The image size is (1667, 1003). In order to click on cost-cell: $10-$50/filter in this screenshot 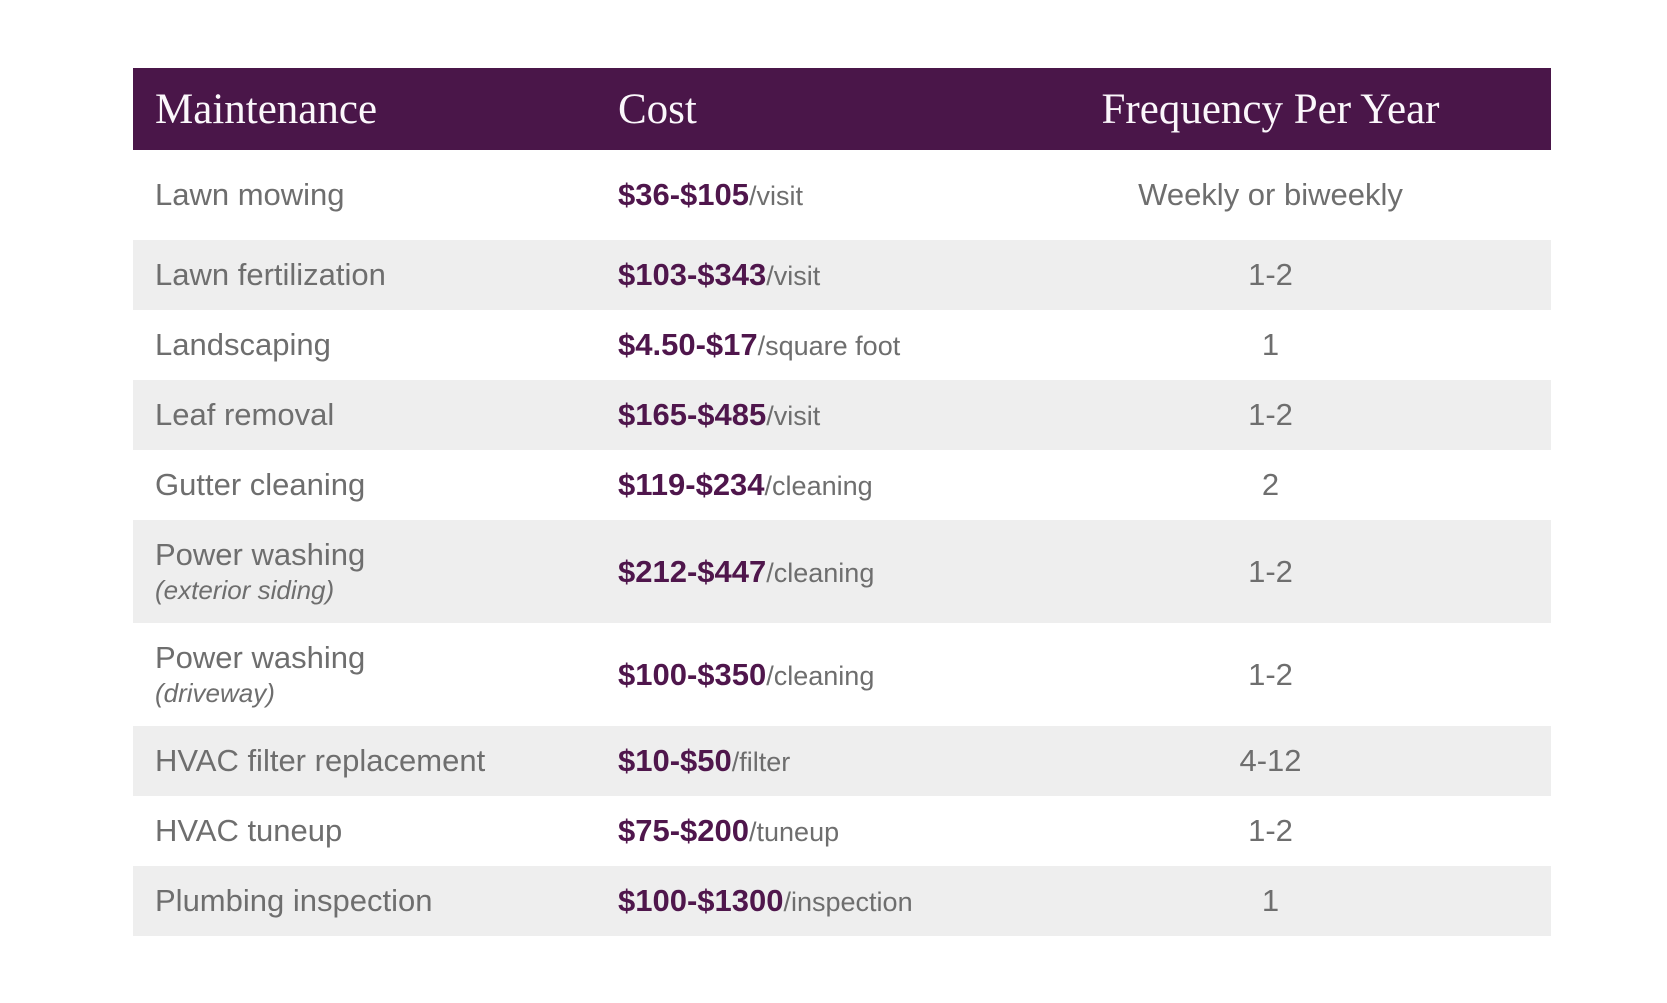, I will do `click(797, 761)`.